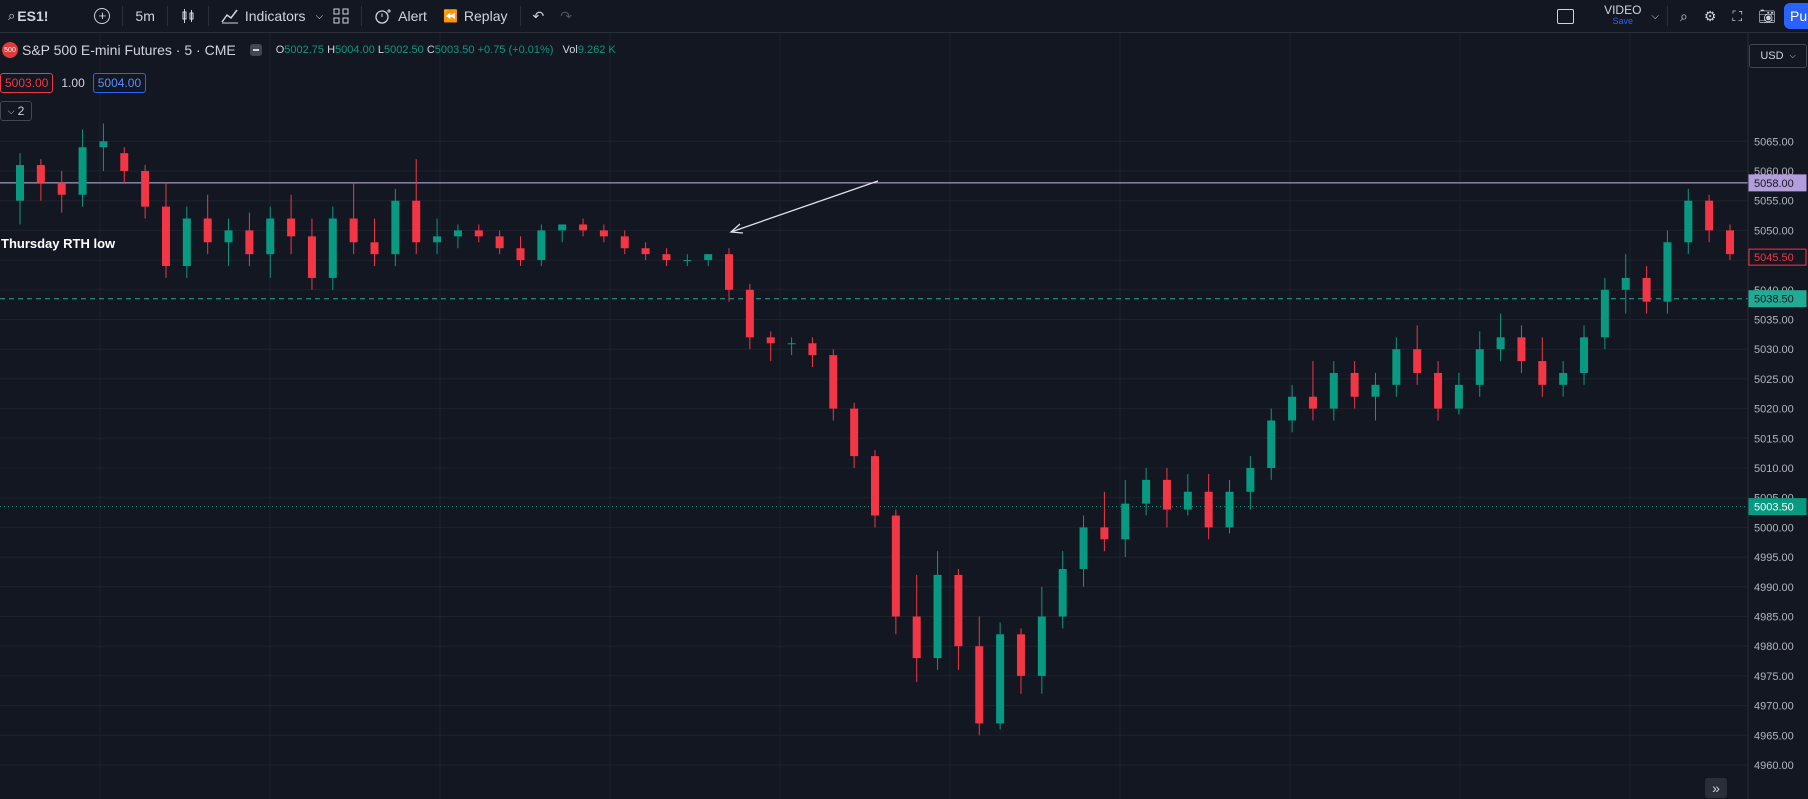  I want to click on replay-label: Replay, so click(485, 16).